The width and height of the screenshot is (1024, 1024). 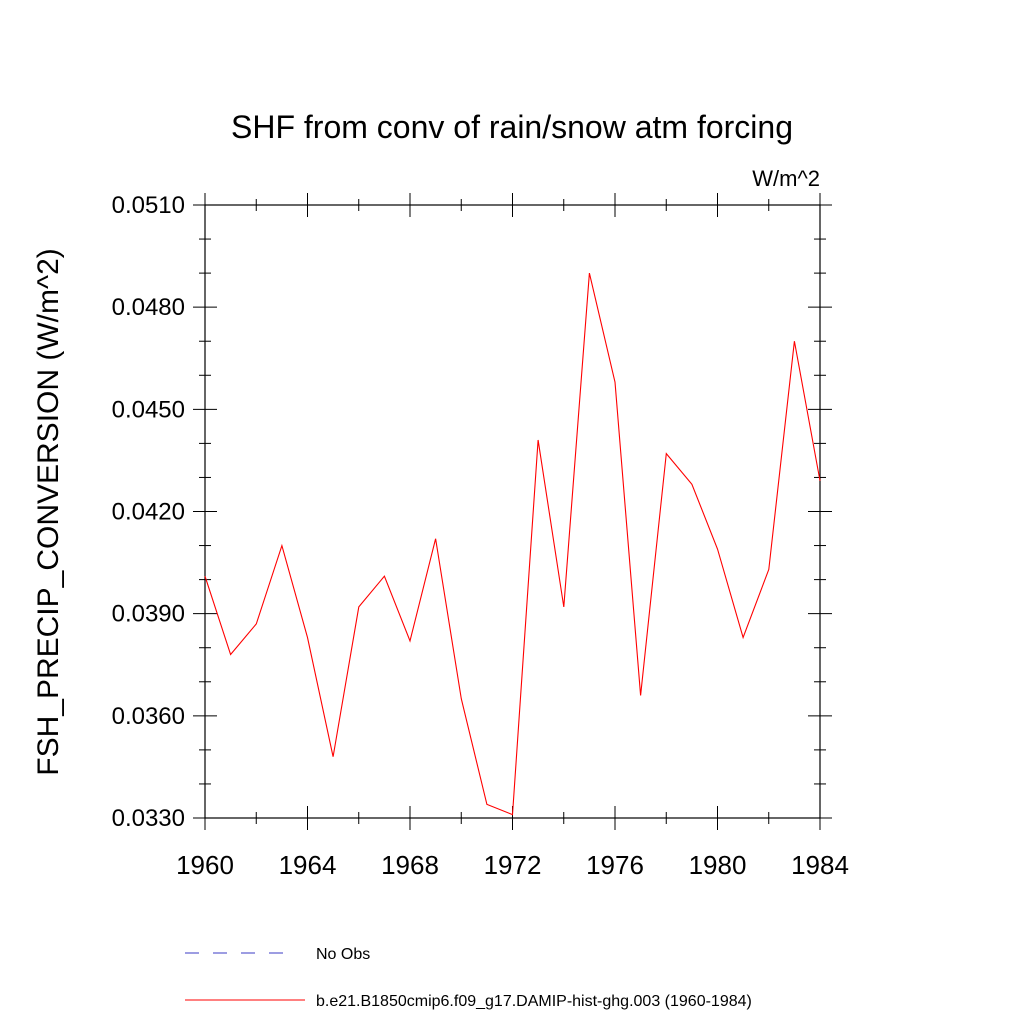 I want to click on y-tick-label: 0.0360, so click(x=148, y=716).